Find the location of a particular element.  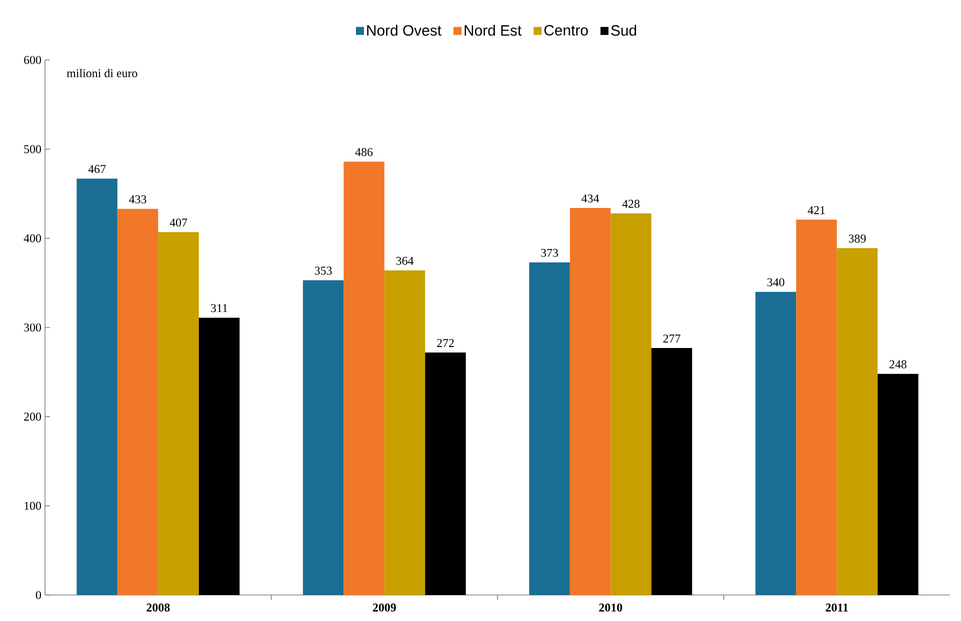

data-label: 272 is located at coordinates (445, 343).